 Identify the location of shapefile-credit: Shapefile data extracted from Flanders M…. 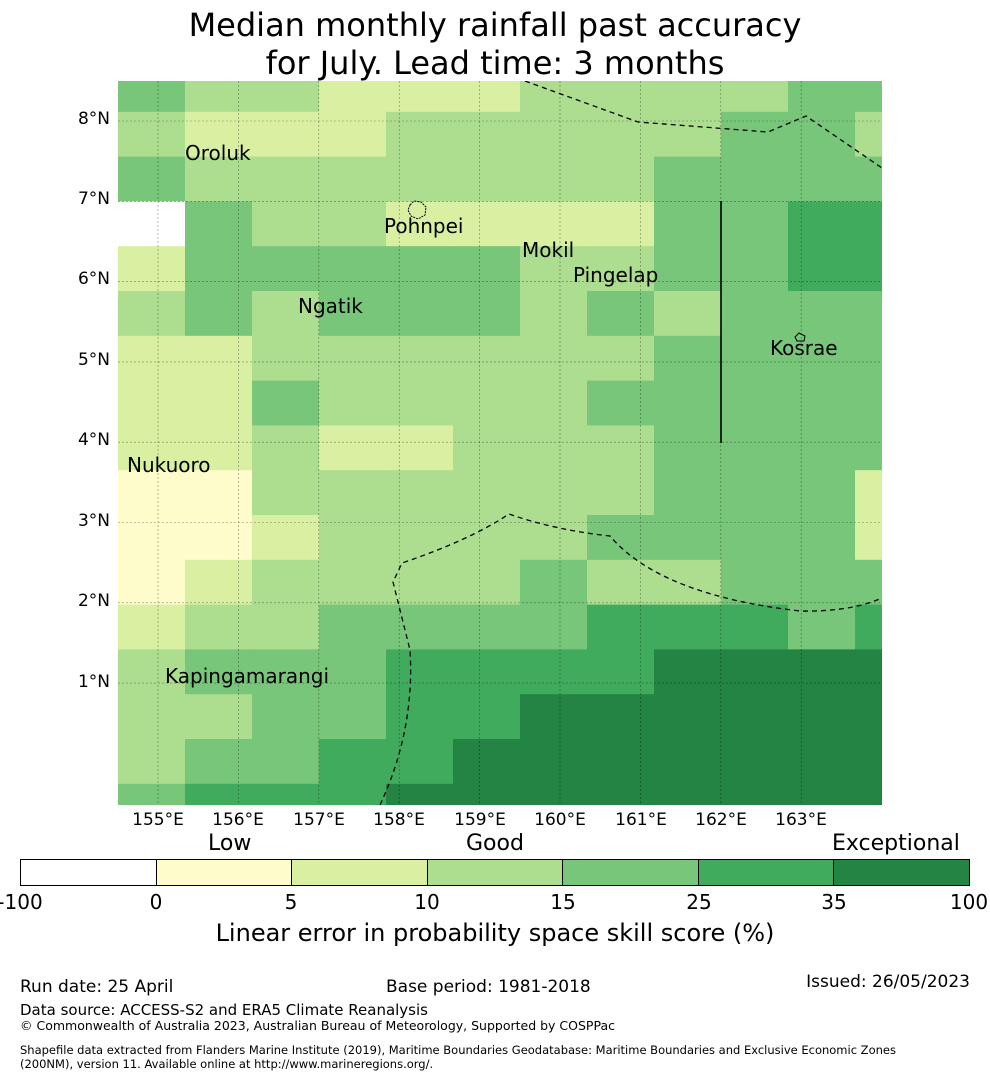
(458, 1050).